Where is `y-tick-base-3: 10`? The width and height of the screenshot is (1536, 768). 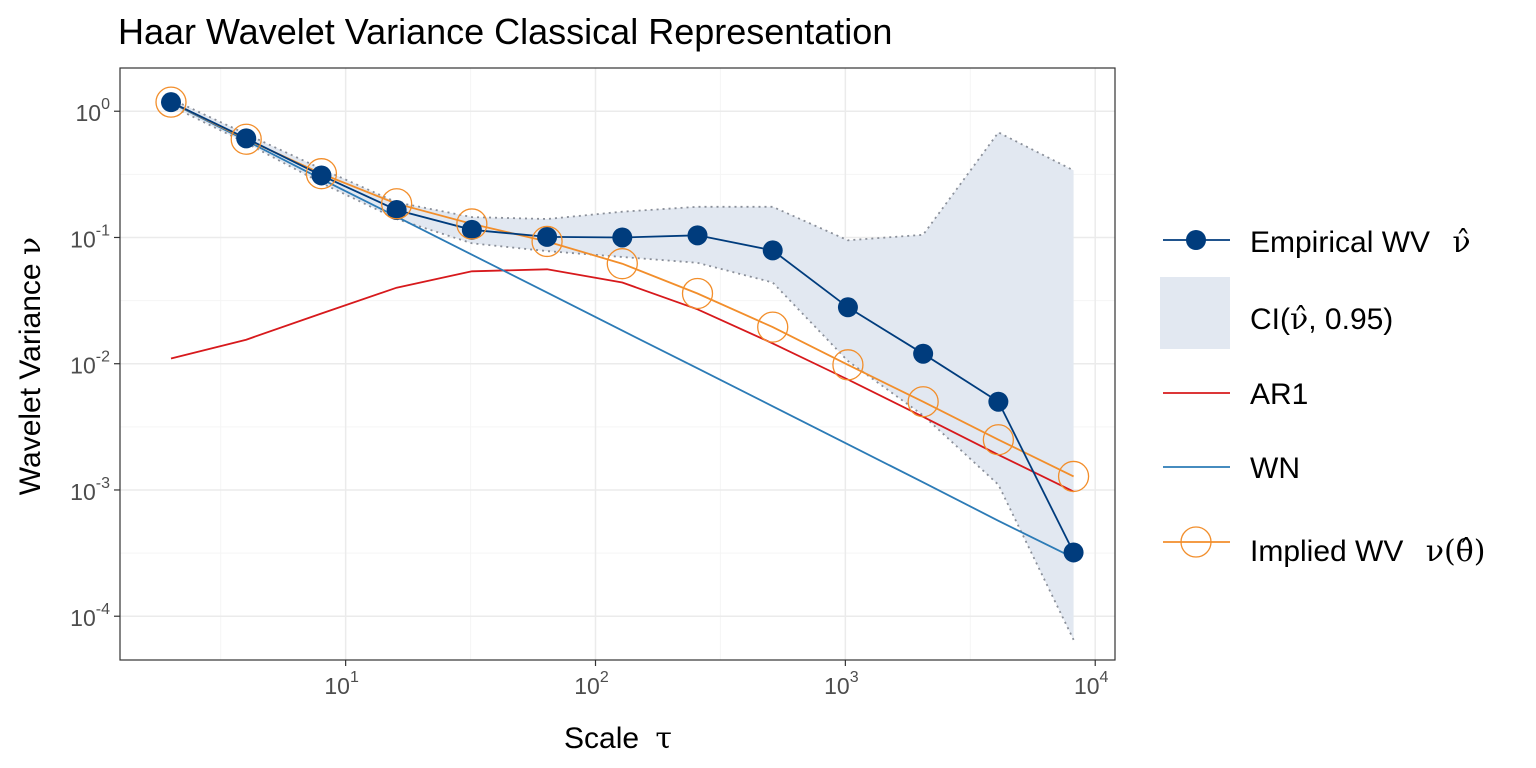
y-tick-base-3: 10 is located at coordinates (83, 492).